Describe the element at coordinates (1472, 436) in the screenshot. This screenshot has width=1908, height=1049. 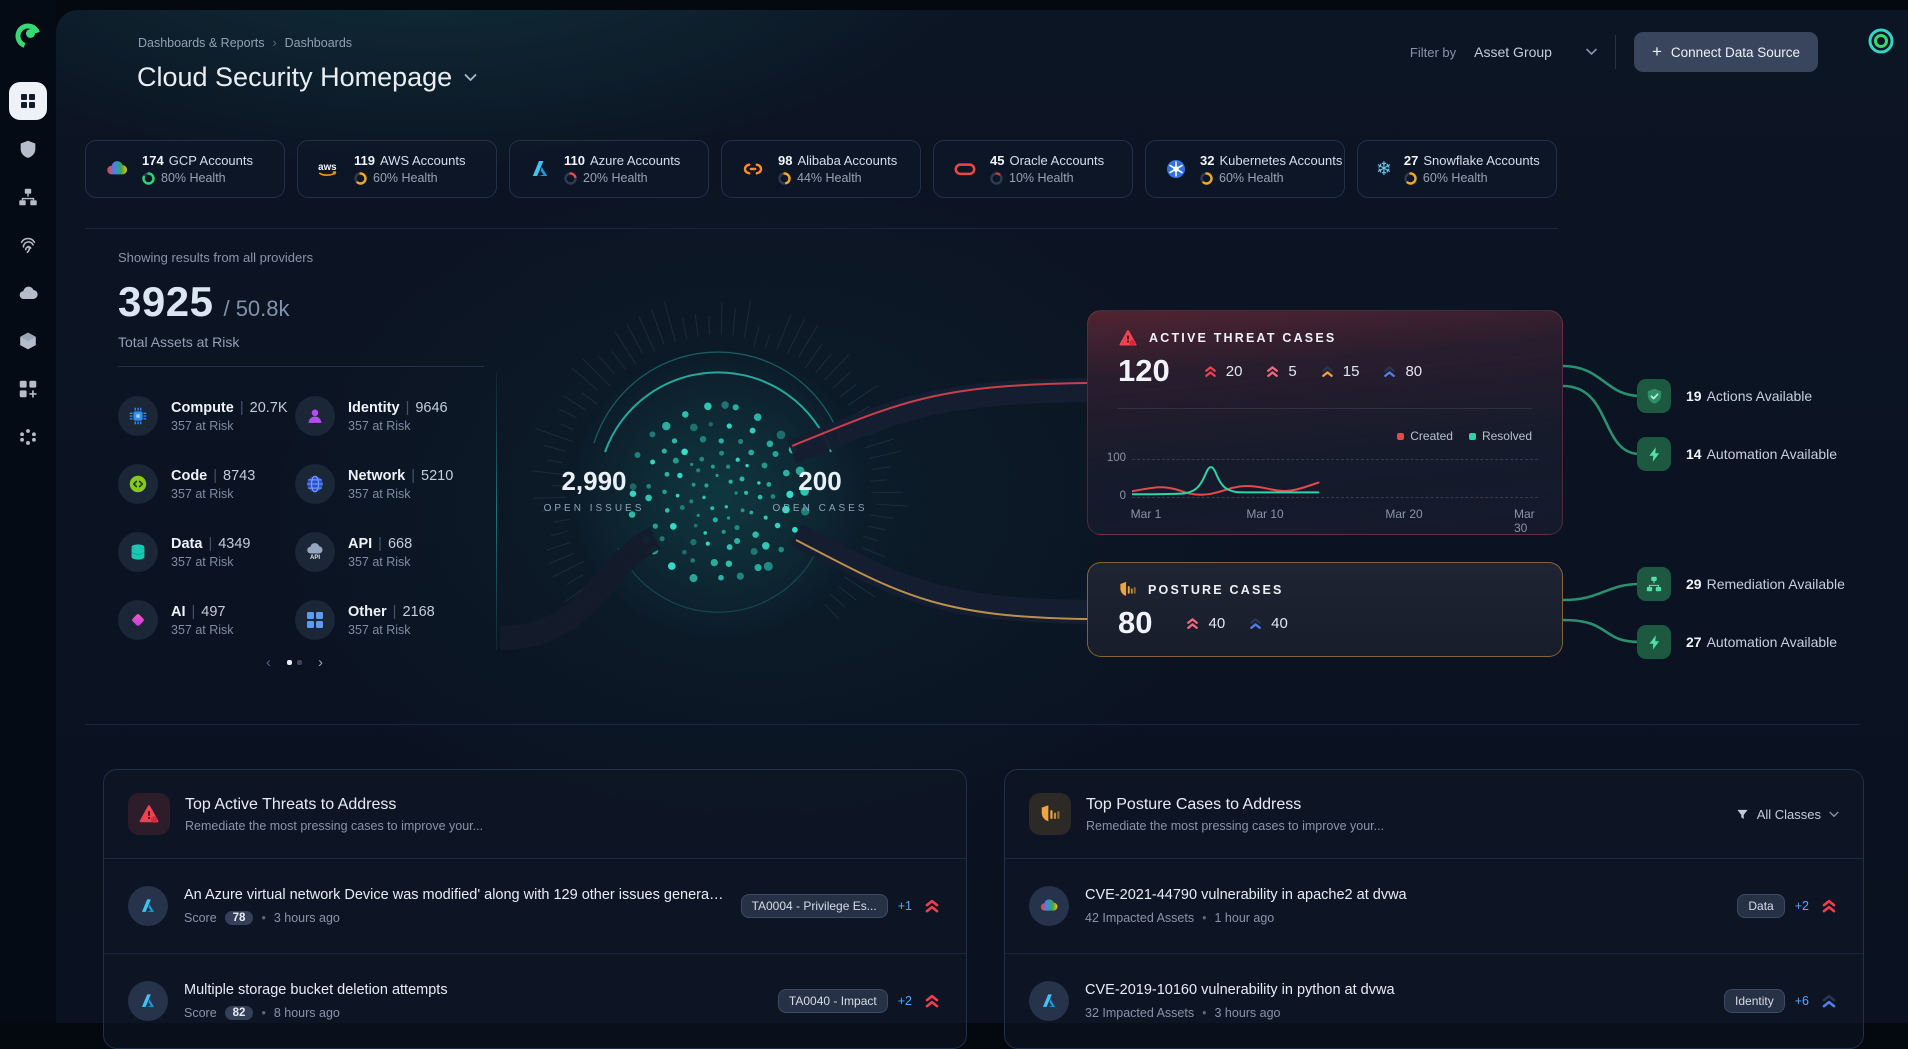
I see `legend-resolved-dot` at that location.